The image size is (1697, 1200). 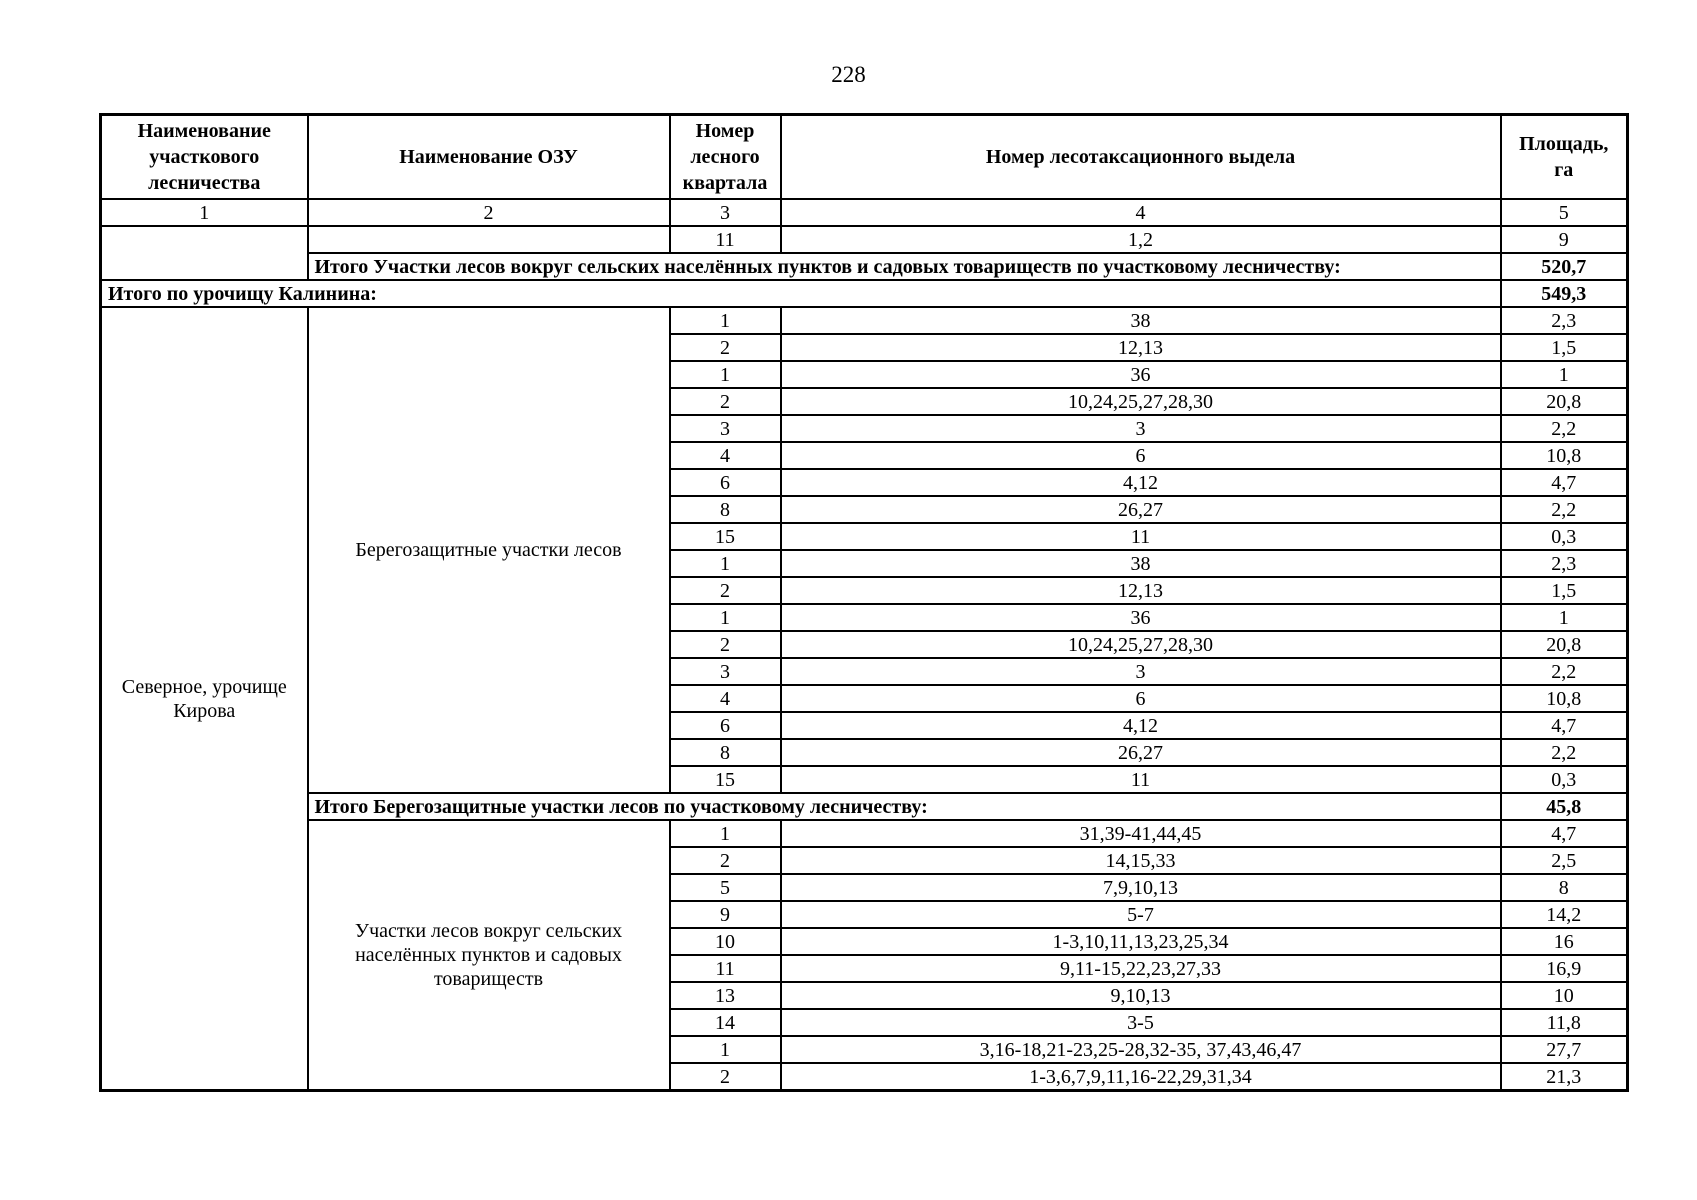 I want to click on table-row: 2 1-3,6,7,9,11,16-22,29,31,34 21,3, so click(x=865, y=1077).